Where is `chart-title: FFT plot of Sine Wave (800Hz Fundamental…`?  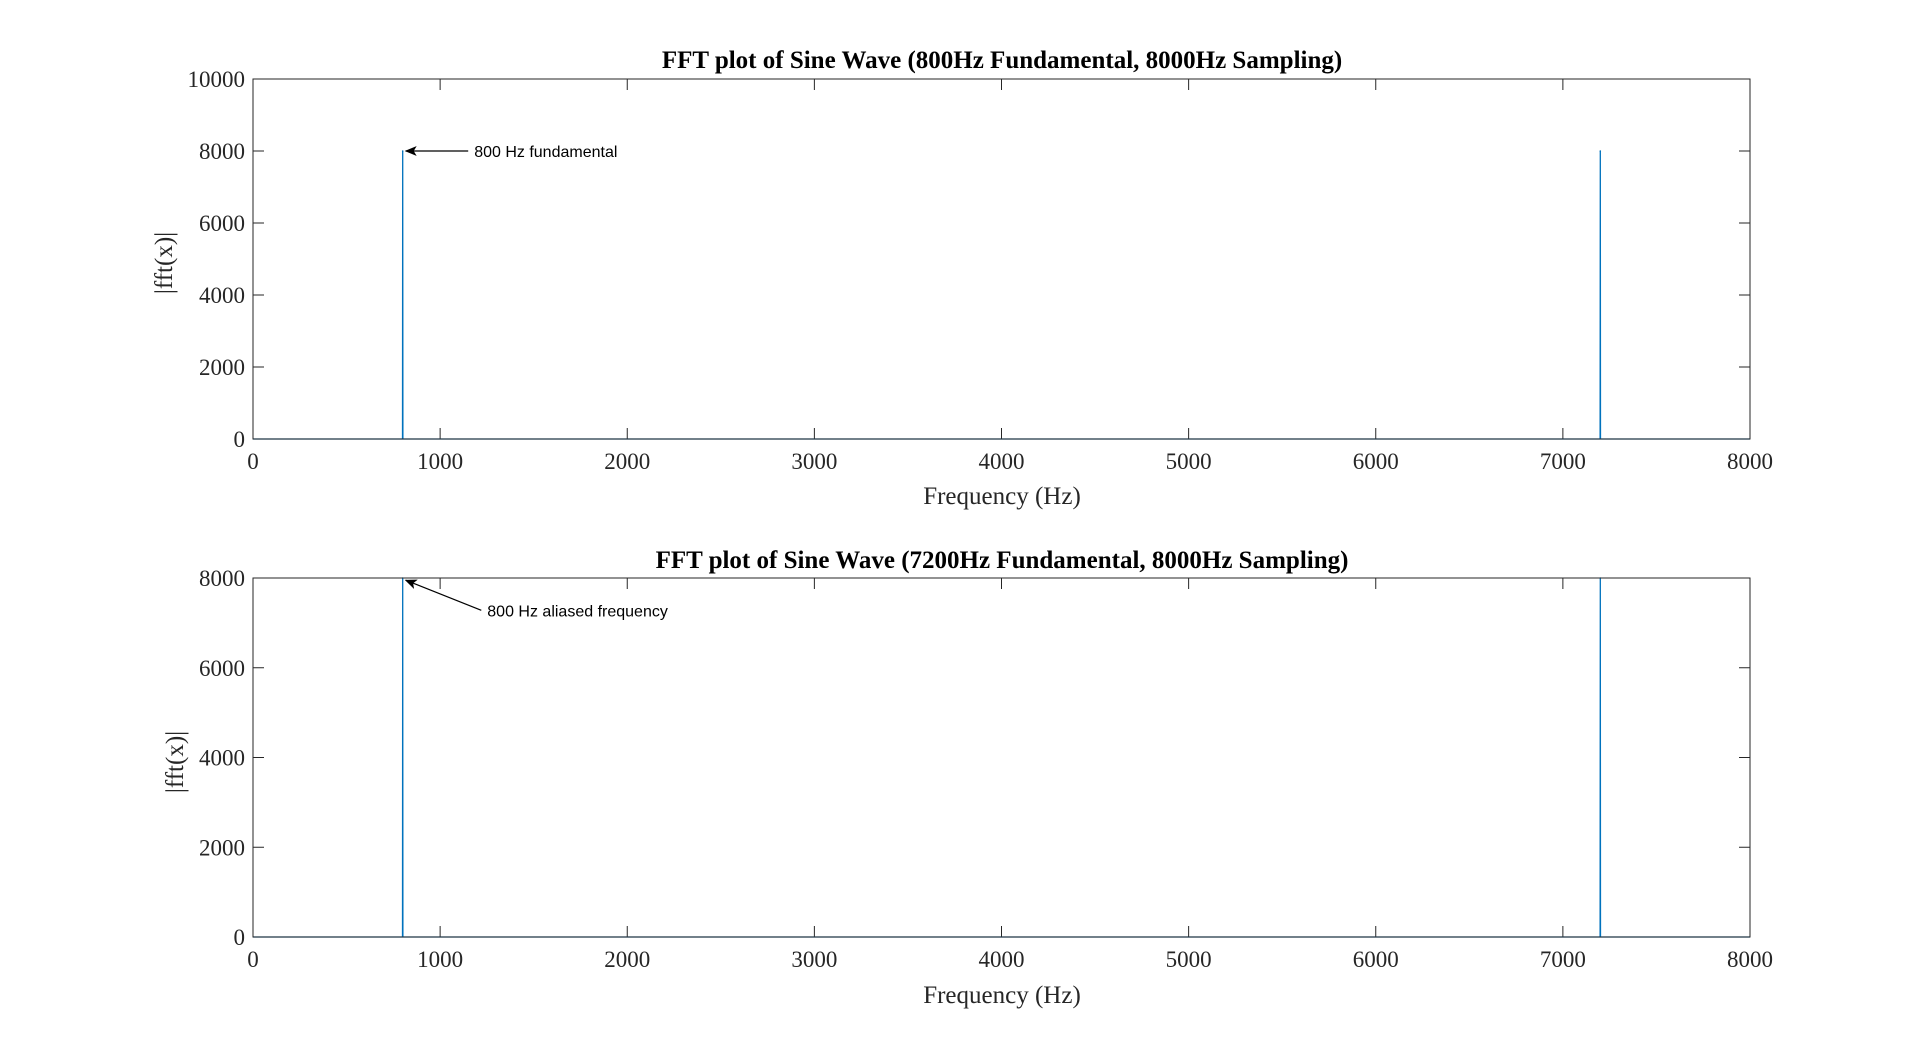
chart-title: FFT plot of Sine Wave (800Hz Fundamental… is located at coordinates (1002, 60).